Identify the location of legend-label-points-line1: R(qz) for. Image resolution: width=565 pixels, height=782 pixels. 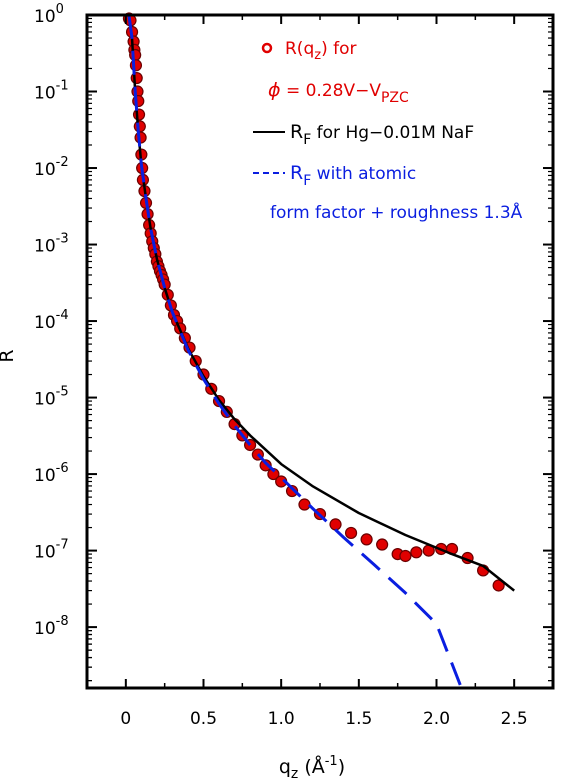
(321, 51).